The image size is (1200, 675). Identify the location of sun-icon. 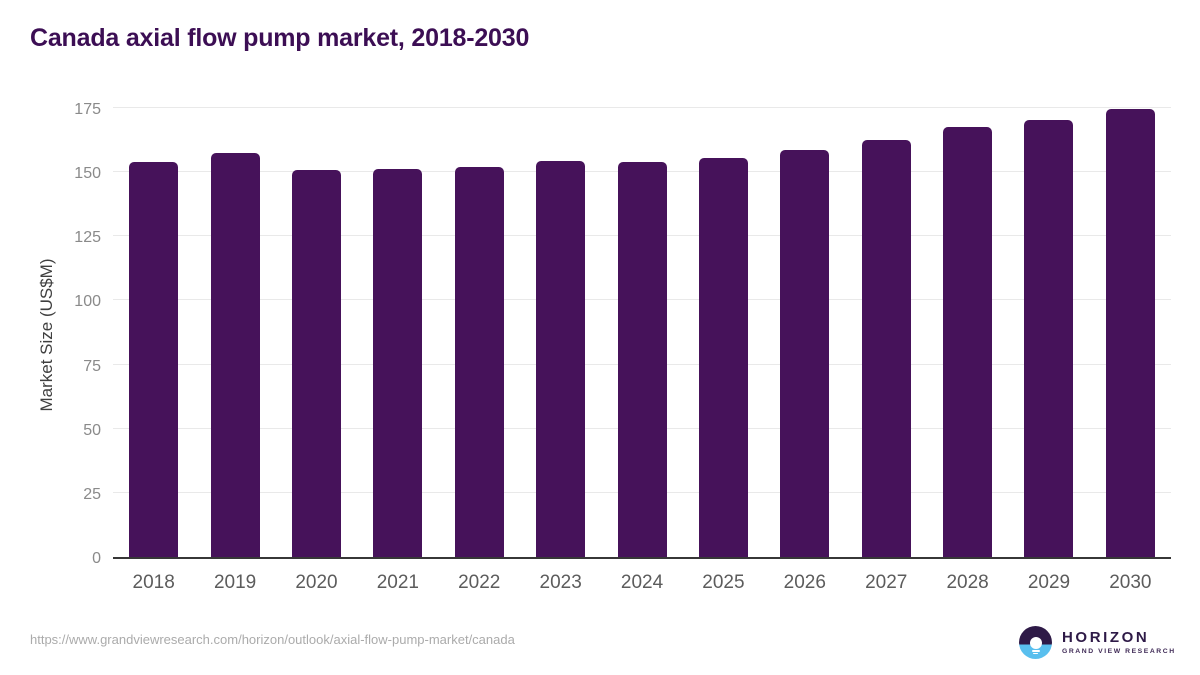
(1035, 642).